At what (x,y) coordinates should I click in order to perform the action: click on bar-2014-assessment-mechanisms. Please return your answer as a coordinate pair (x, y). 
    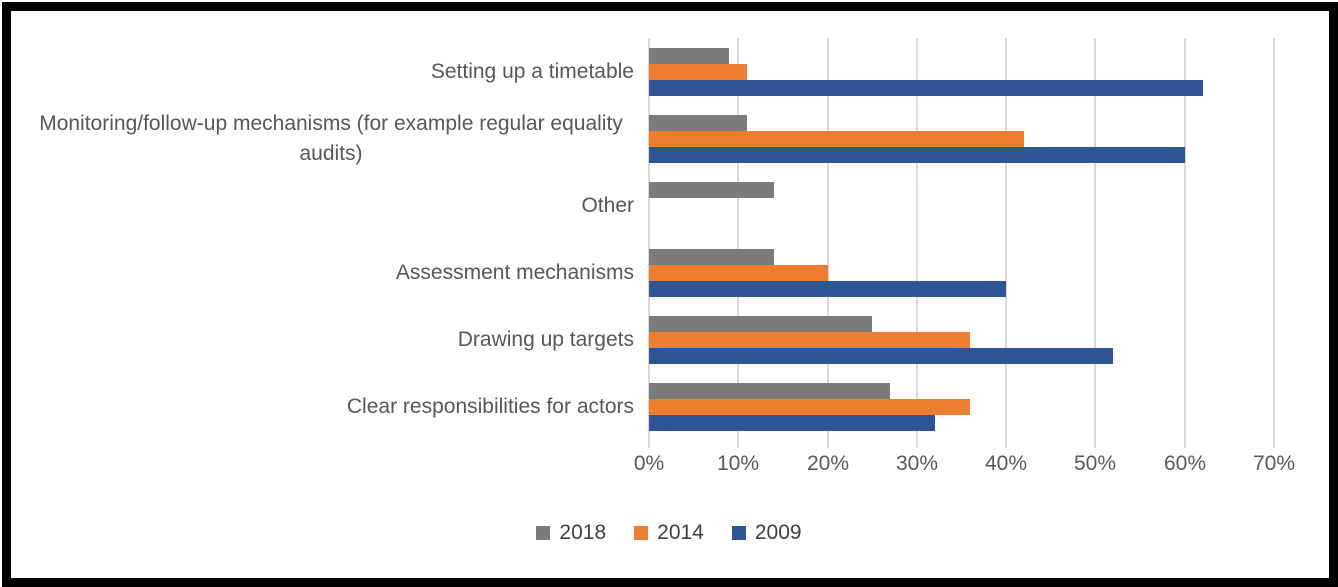
    Looking at the image, I should click on (738, 273).